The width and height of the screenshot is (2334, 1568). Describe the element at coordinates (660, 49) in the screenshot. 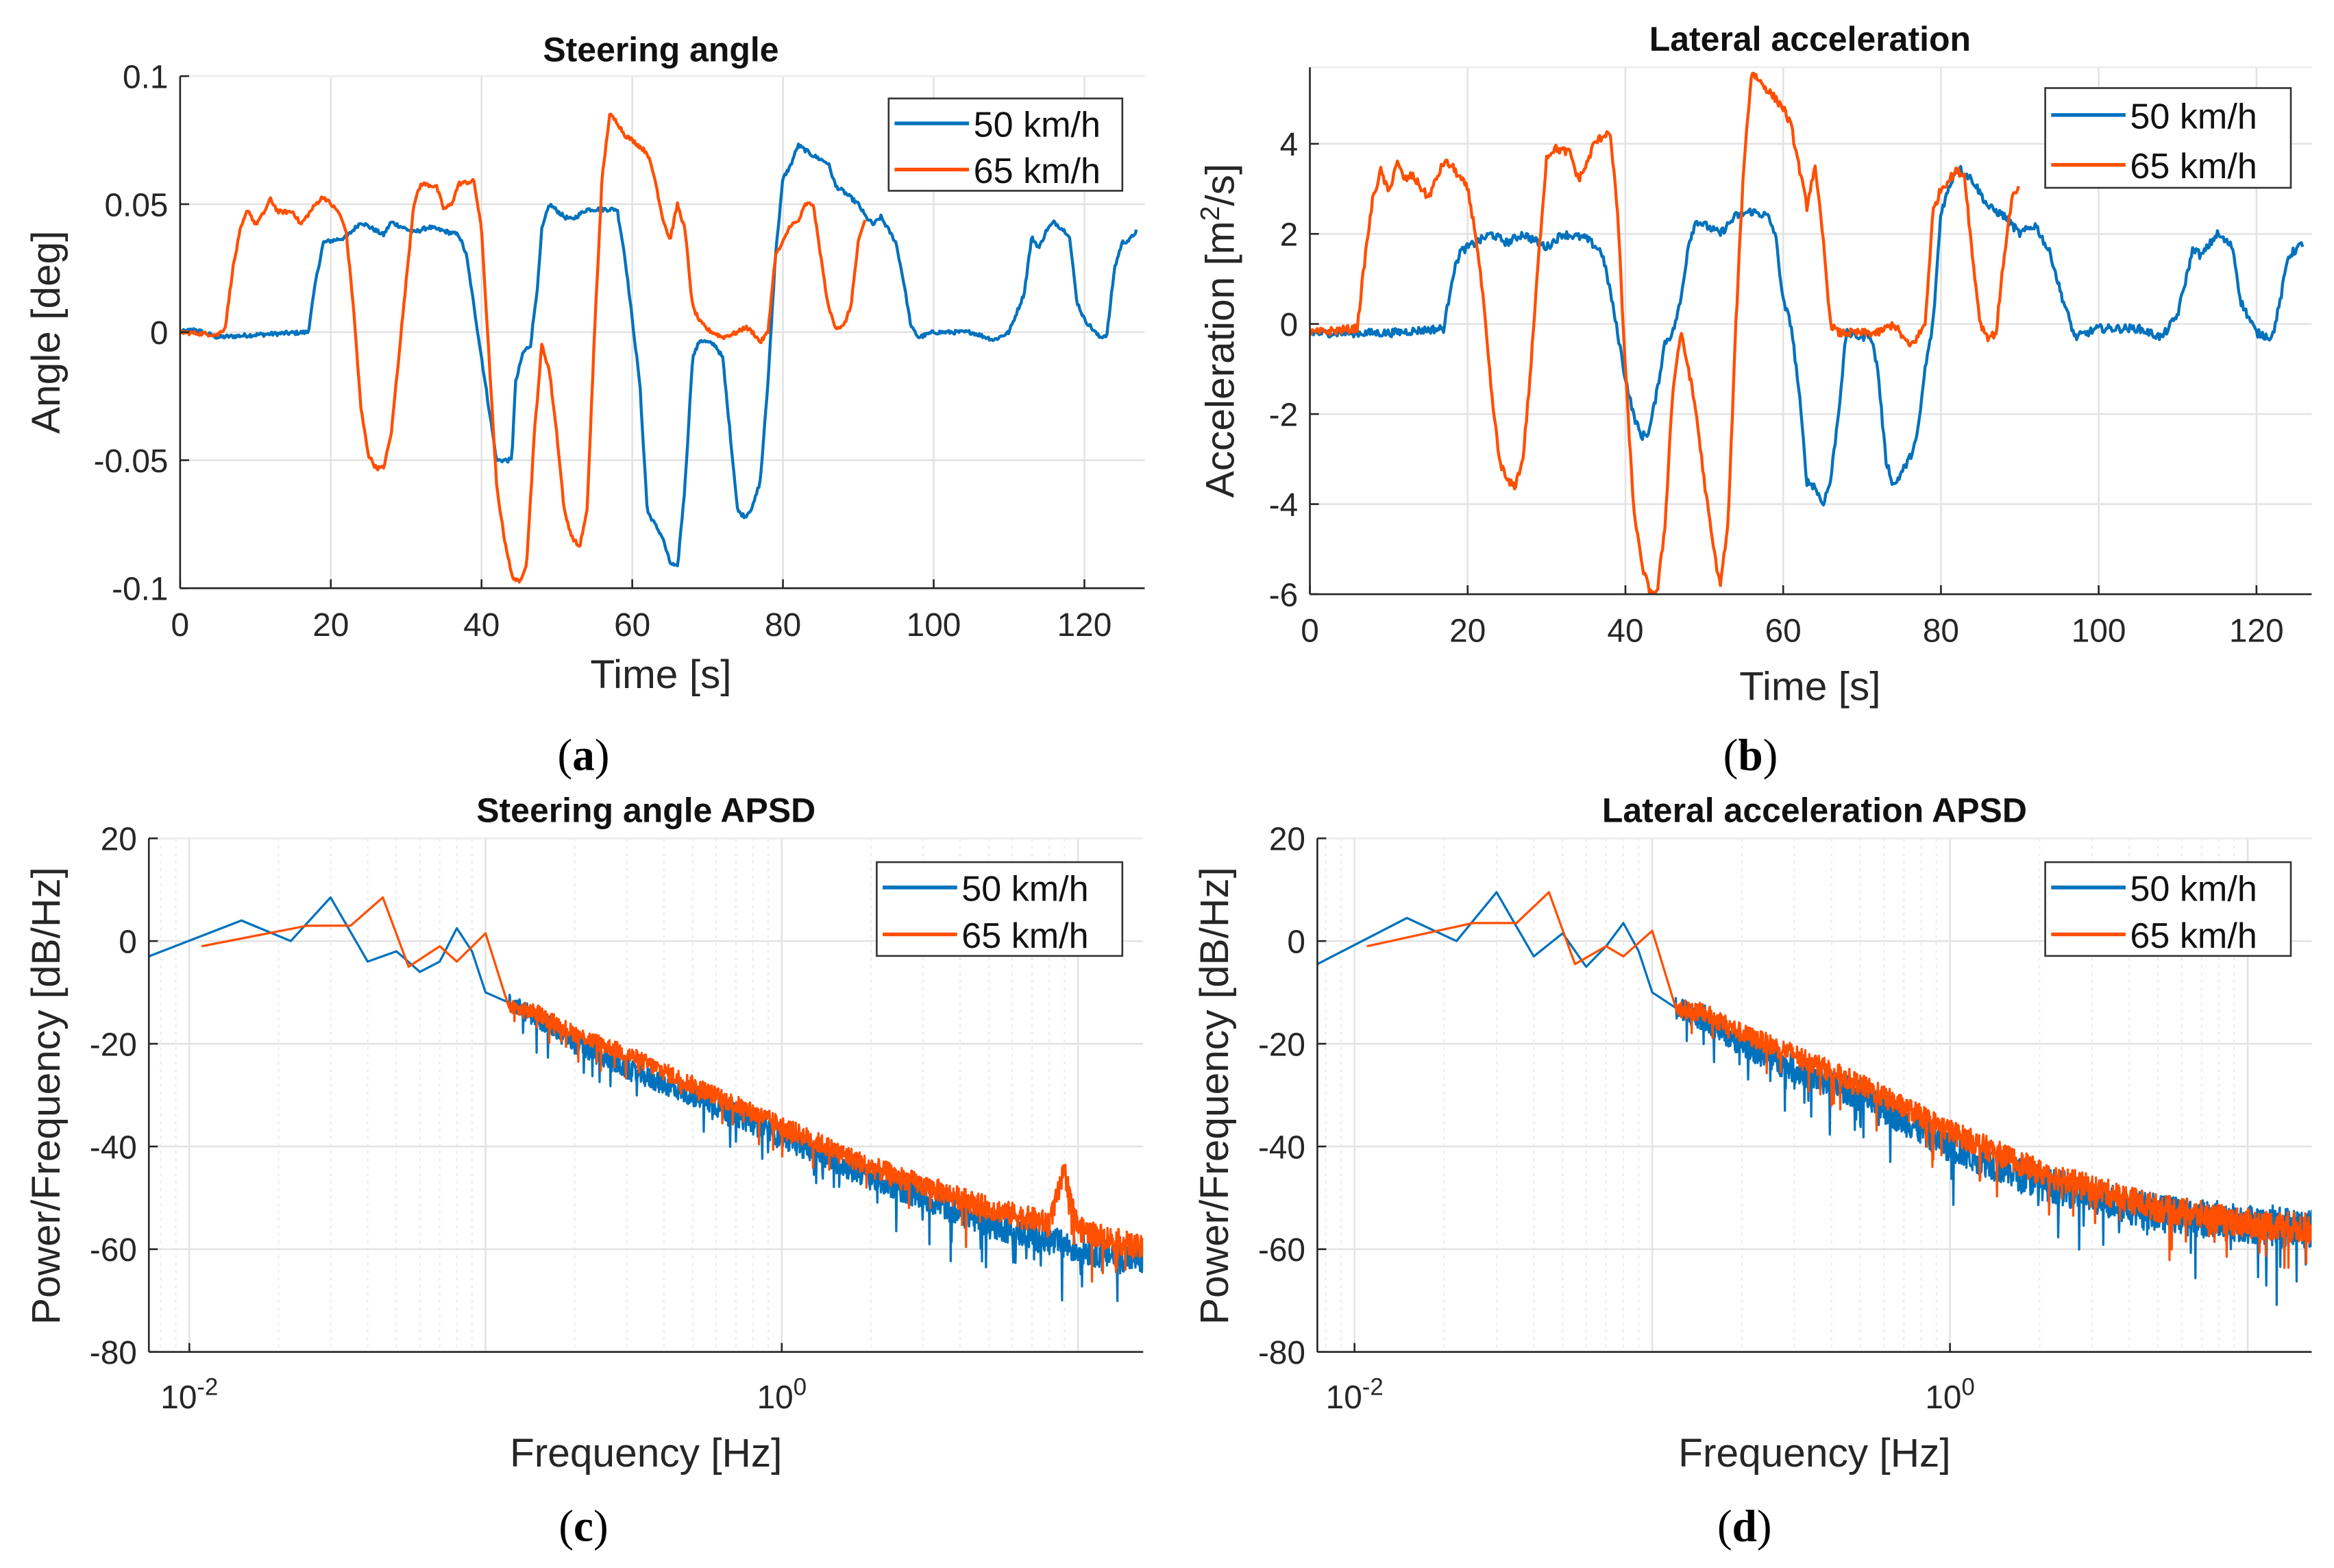

I see `chart-title: Steering angle` at that location.